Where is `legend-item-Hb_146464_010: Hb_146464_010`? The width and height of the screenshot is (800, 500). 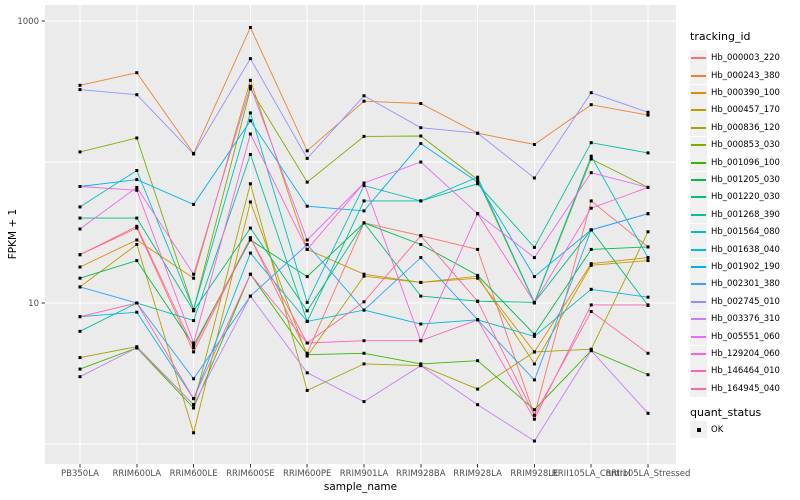 legend-item-Hb_146464_010: Hb_146464_010 is located at coordinates (735, 371).